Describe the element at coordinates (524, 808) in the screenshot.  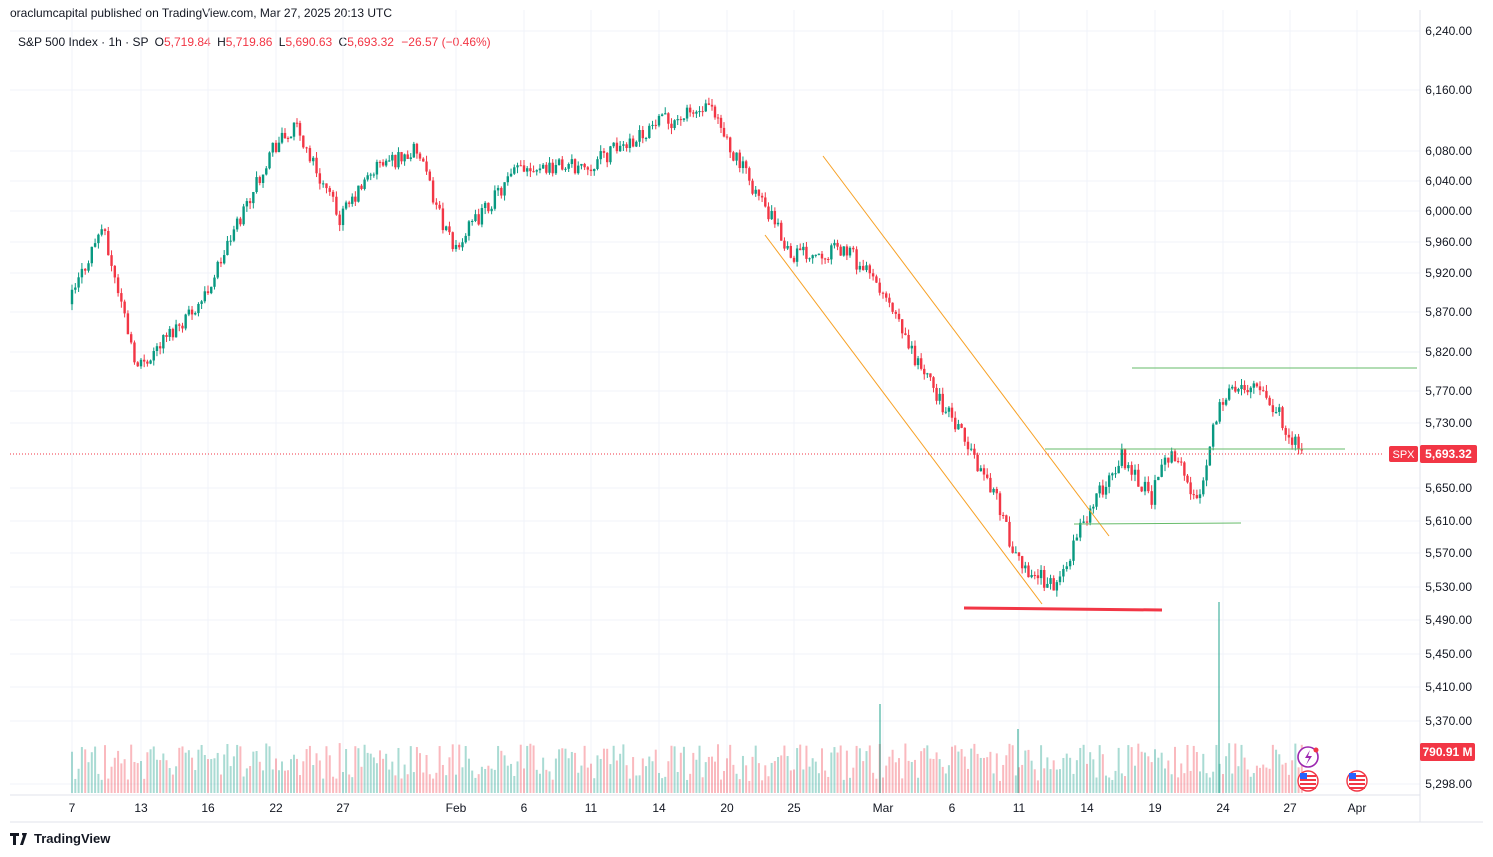
I see `time-tick-label: 6` at that location.